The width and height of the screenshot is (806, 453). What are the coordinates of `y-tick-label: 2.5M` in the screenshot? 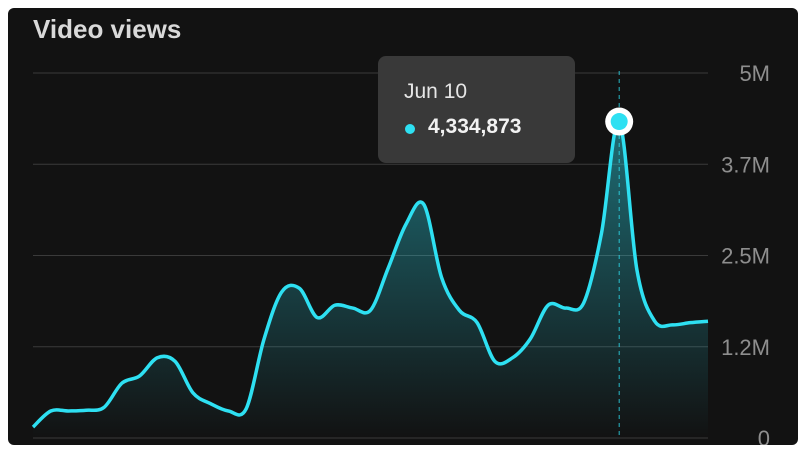 It's located at (745, 256).